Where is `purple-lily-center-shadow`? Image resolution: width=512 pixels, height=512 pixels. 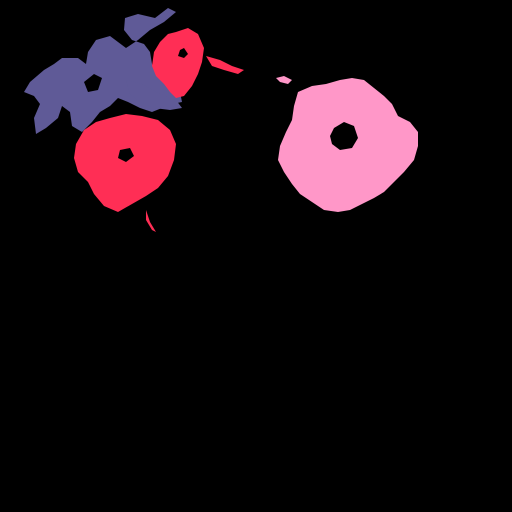
purple-lily-center-shadow is located at coordinates (93, 83).